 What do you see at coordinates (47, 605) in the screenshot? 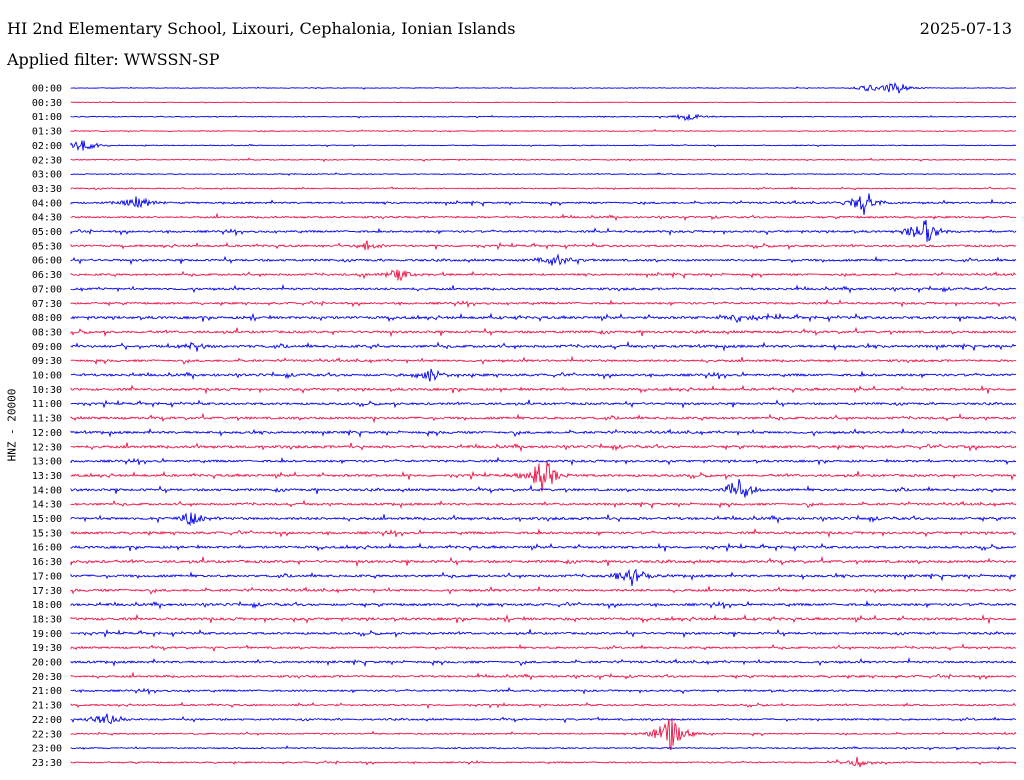
I see `time-tick-label: 18:00` at bounding box center [47, 605].